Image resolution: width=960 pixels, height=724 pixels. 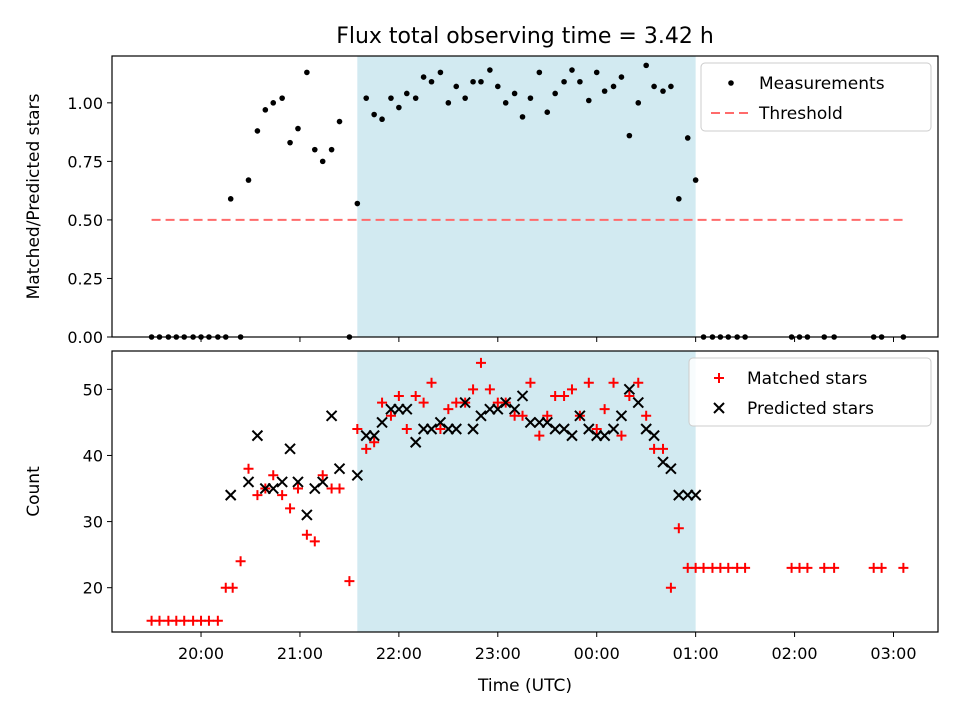 I want to click on legend-label: Matched stars, so click(x=807, y=379).